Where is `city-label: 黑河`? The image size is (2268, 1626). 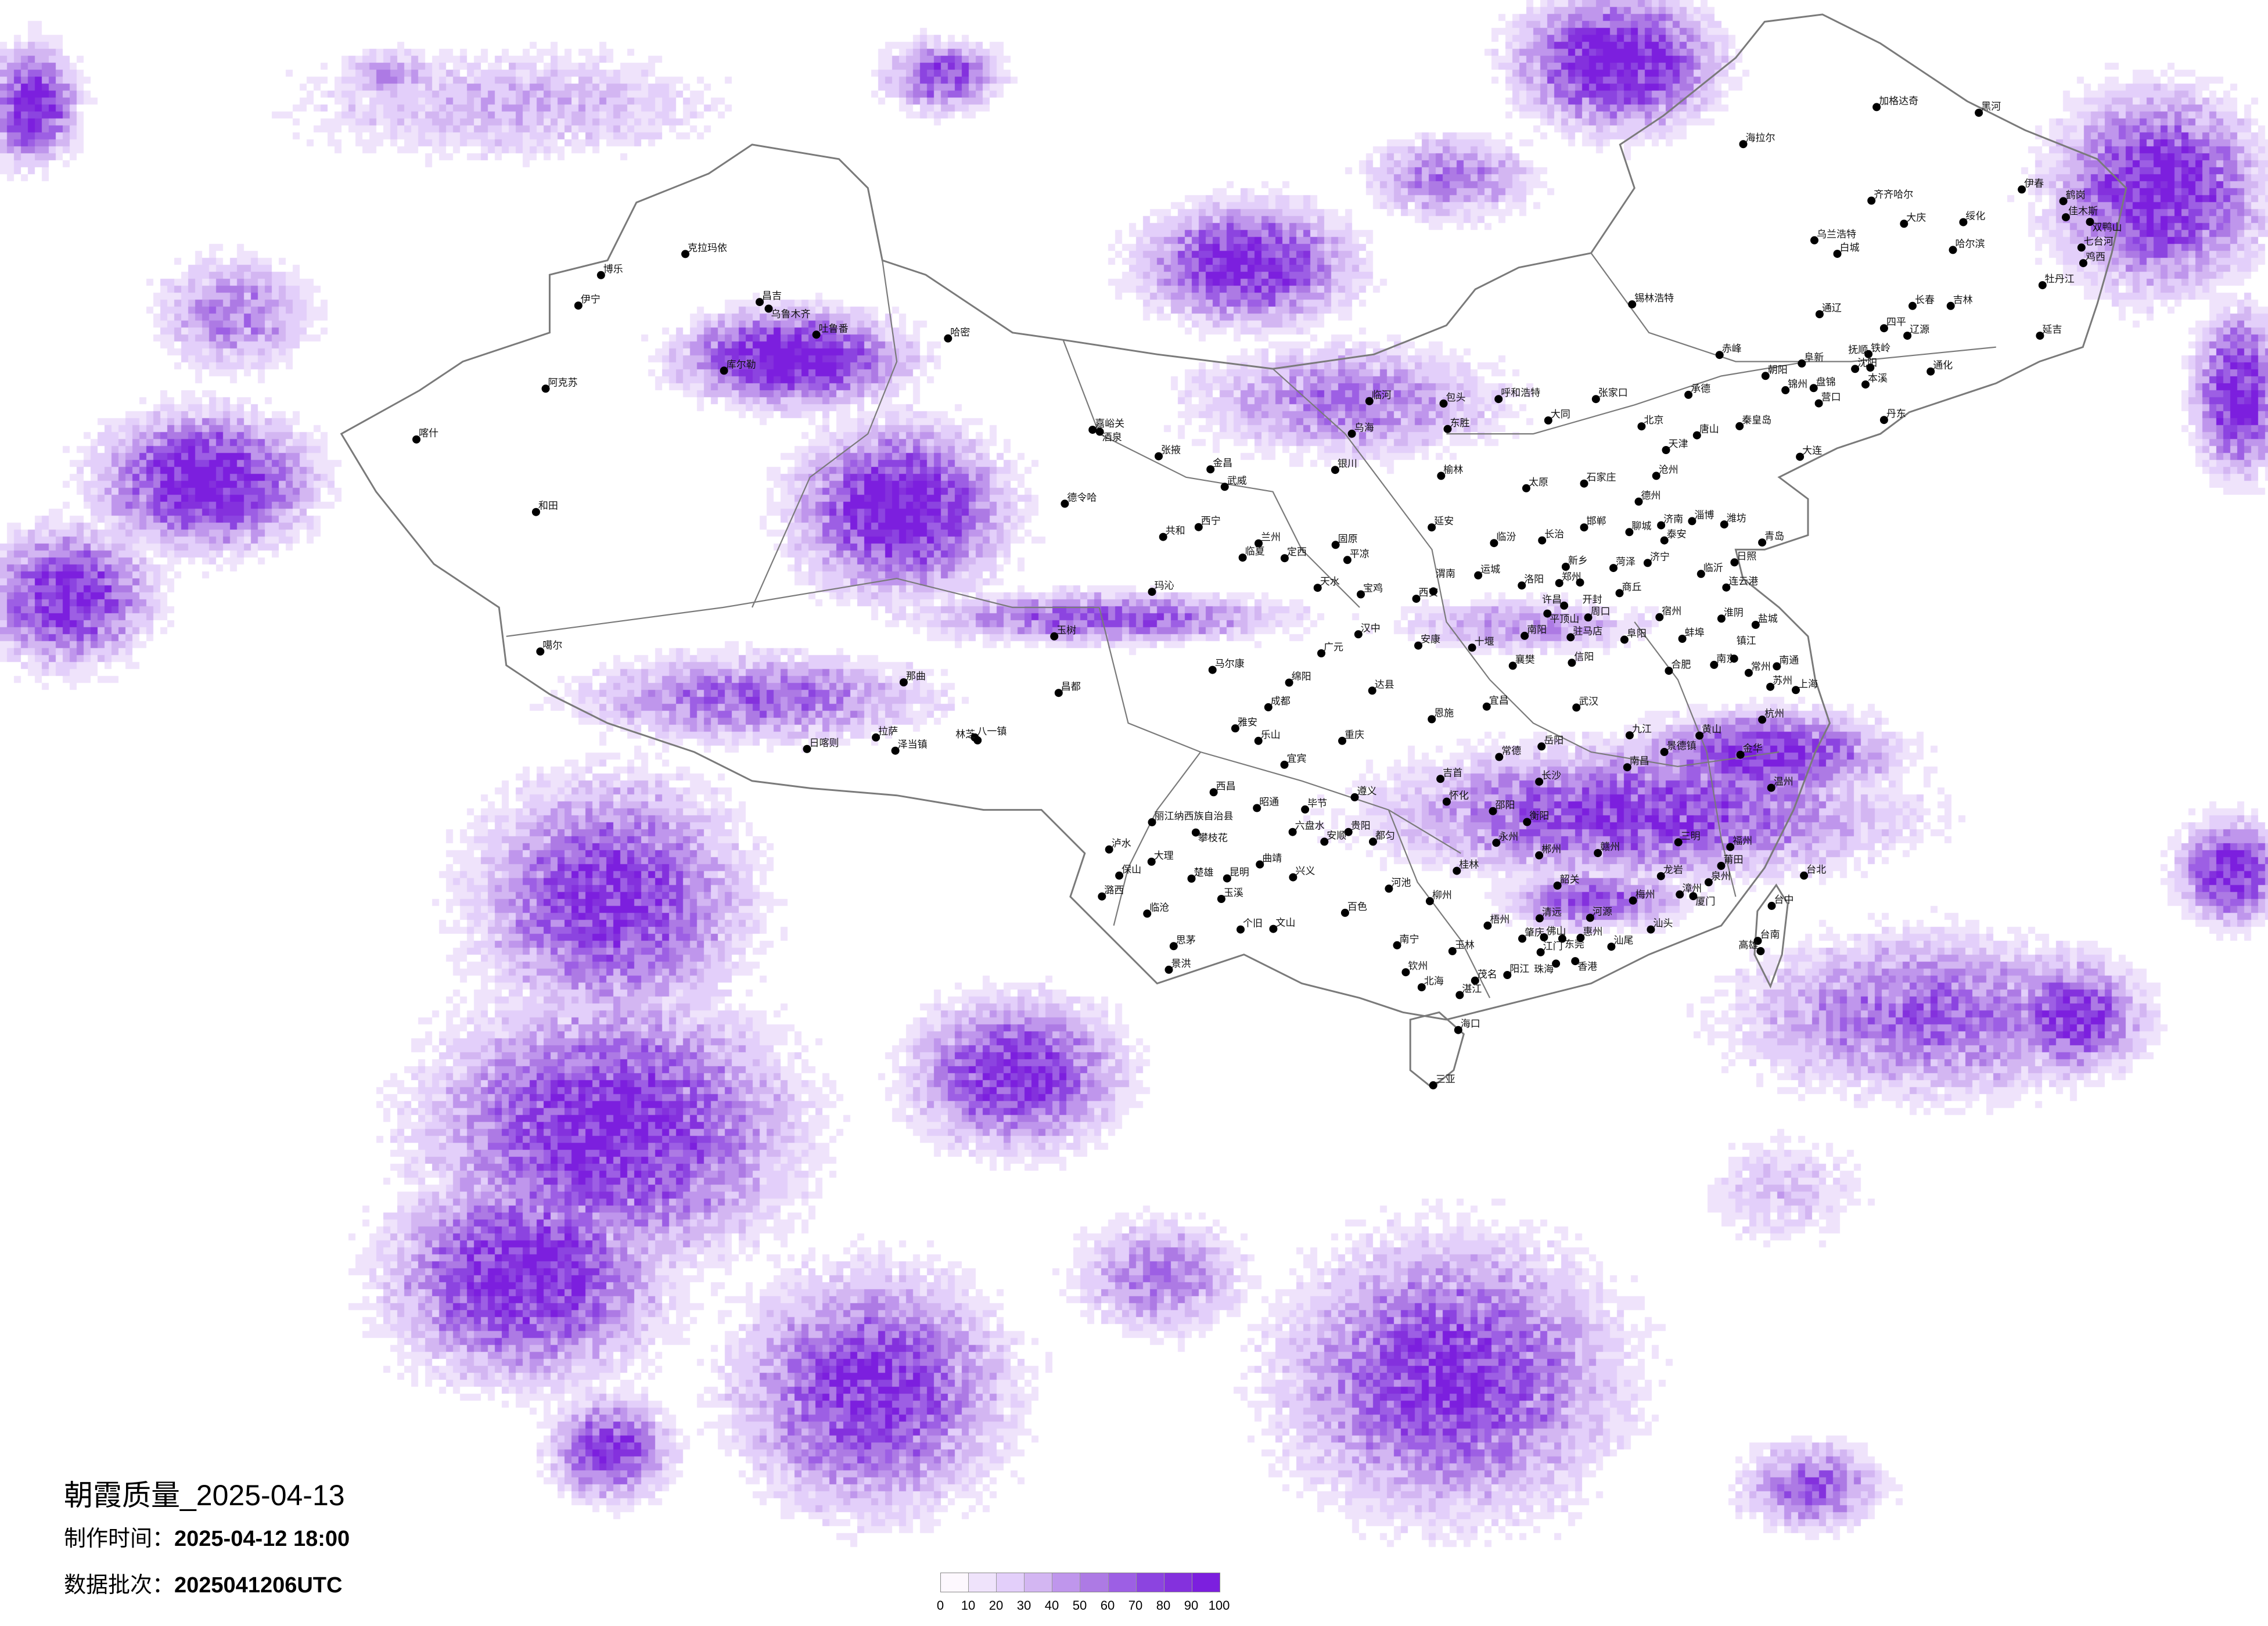 city-label: 黑河 is located at coordinates (1991, 107).